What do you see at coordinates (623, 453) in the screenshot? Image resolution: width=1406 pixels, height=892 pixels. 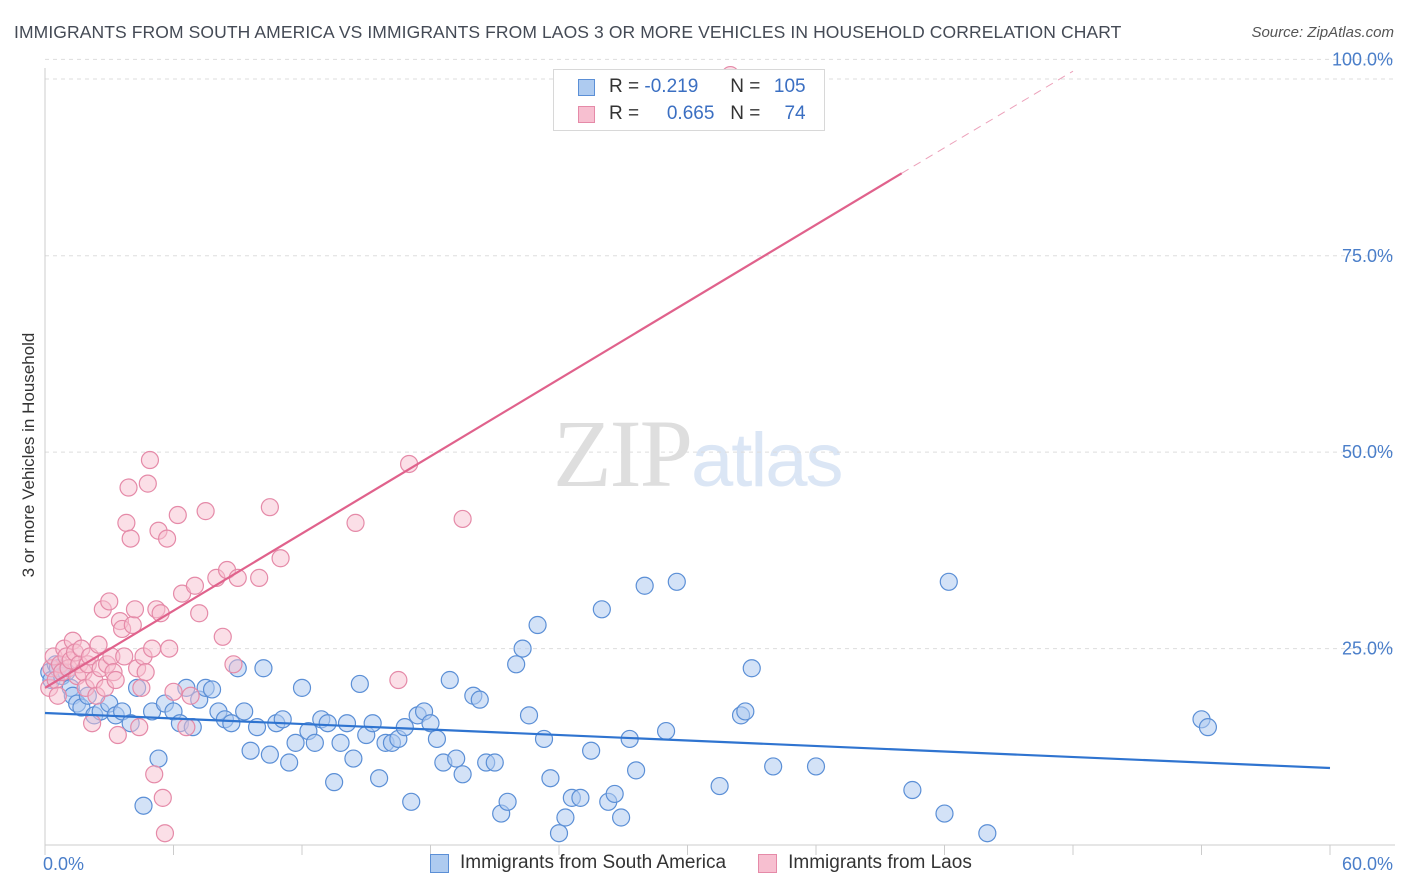 I see `watermark-zip: ZIP` at bounding box center [623, 453].